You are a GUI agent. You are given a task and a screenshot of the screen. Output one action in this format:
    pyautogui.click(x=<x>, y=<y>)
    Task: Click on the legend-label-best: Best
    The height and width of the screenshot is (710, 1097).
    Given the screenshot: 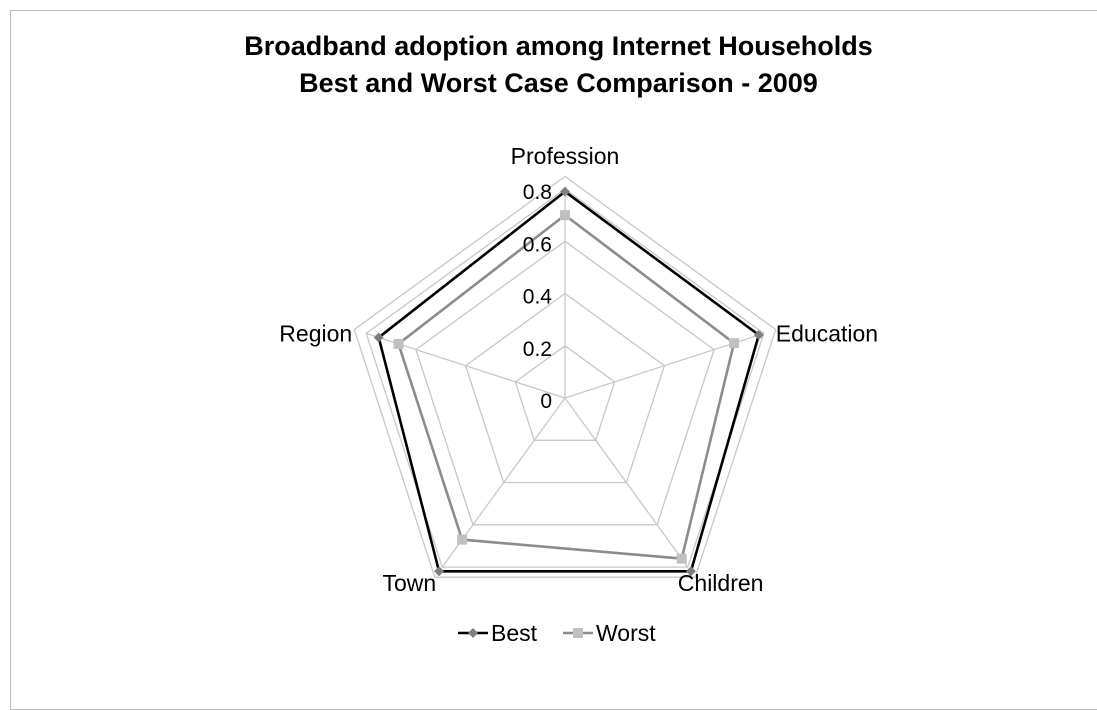 What is the action you would take?
    pyautogui.click(x=514, y=633)
    